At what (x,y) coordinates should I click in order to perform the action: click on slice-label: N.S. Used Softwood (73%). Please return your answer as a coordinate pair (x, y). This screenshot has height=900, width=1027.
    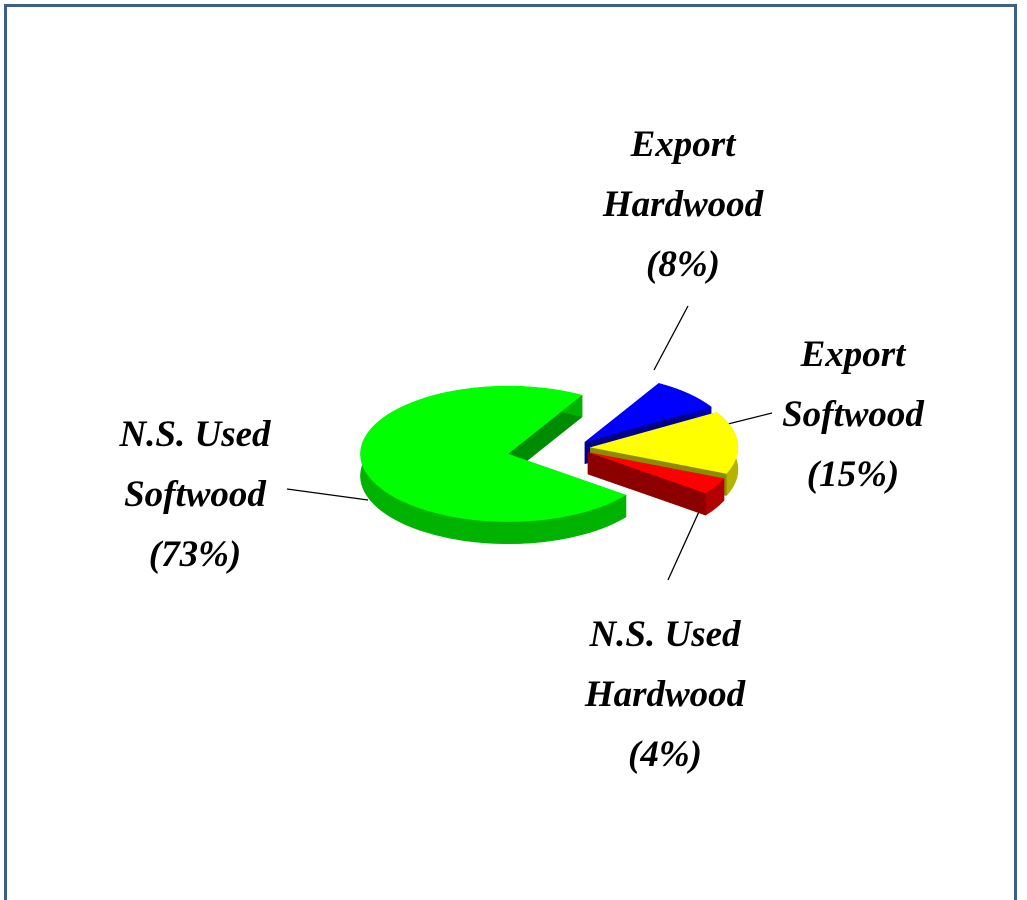
    Looking at the image, I should click on (195, 495).